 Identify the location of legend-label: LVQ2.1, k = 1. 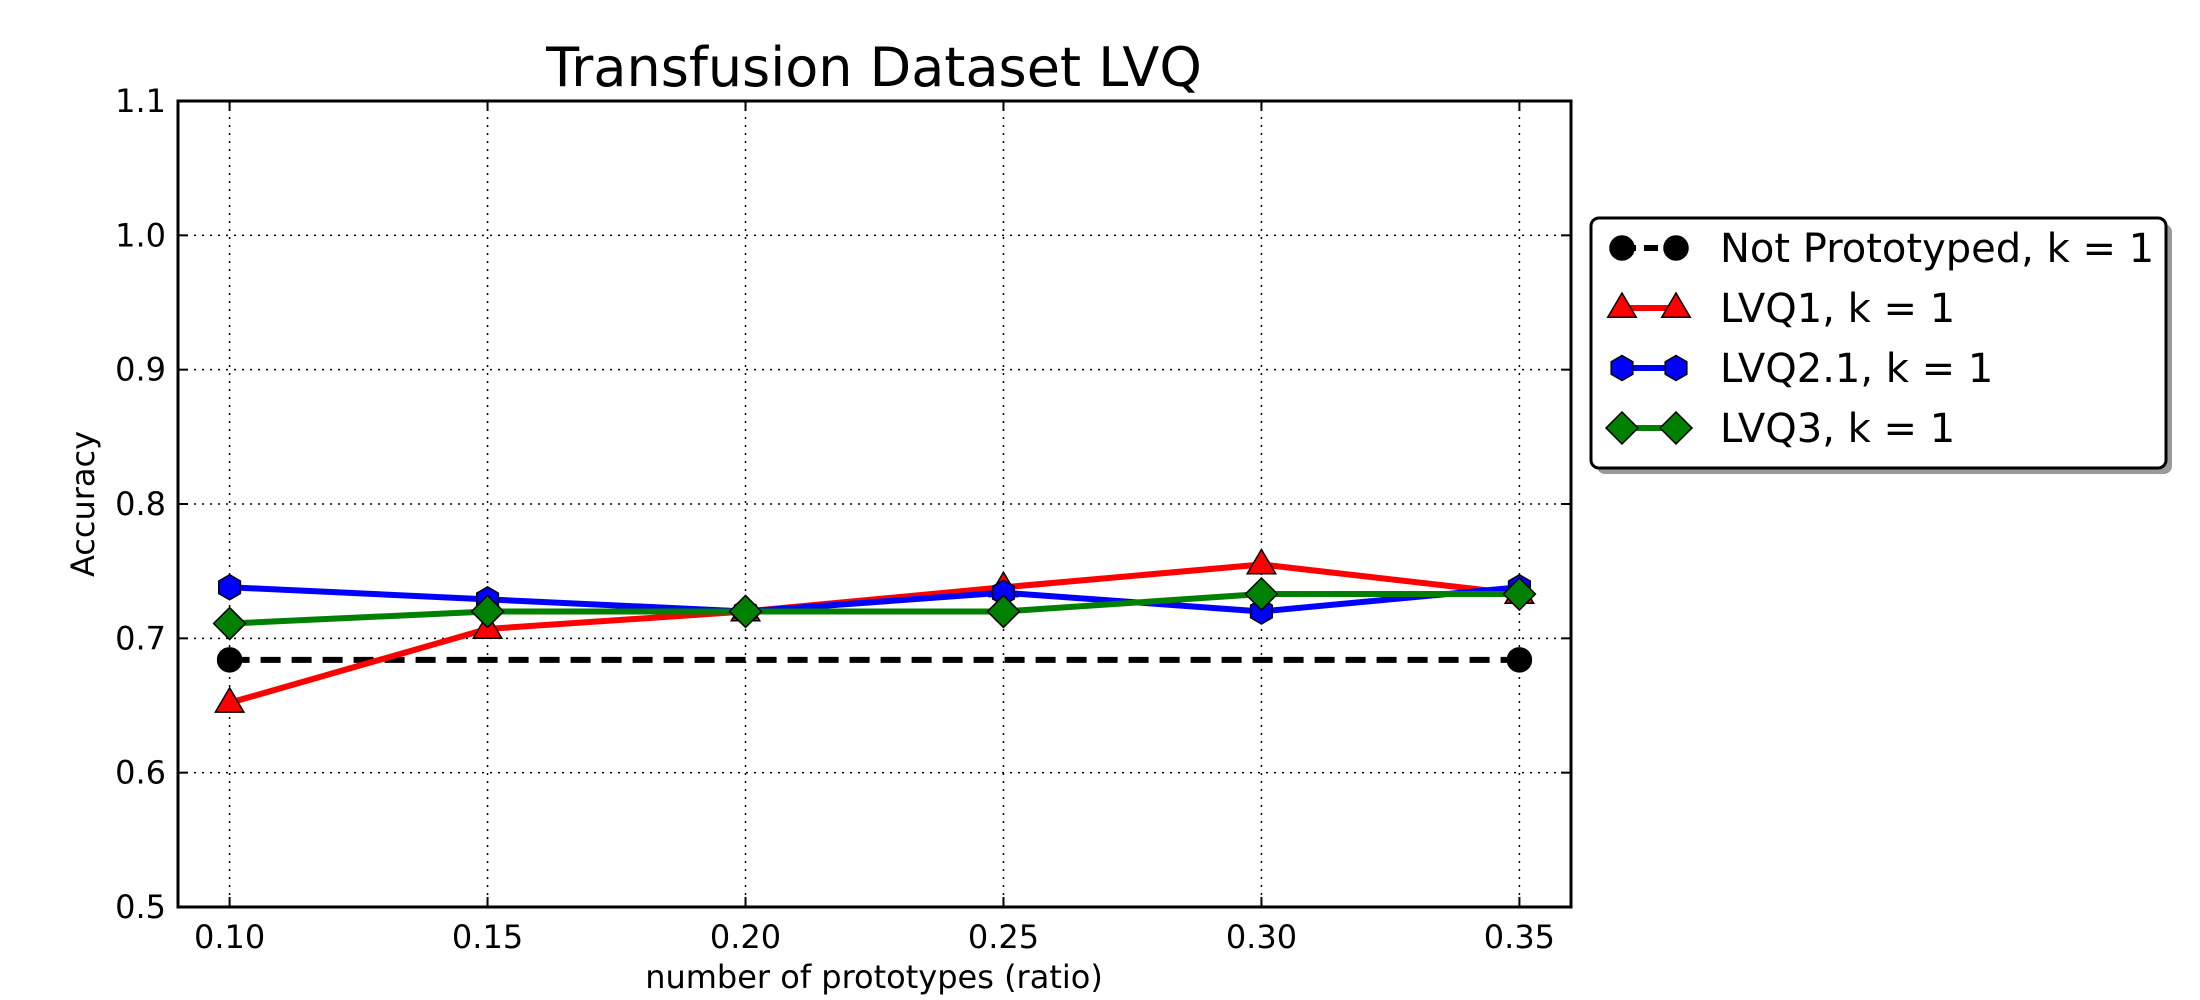
(1856, 369).